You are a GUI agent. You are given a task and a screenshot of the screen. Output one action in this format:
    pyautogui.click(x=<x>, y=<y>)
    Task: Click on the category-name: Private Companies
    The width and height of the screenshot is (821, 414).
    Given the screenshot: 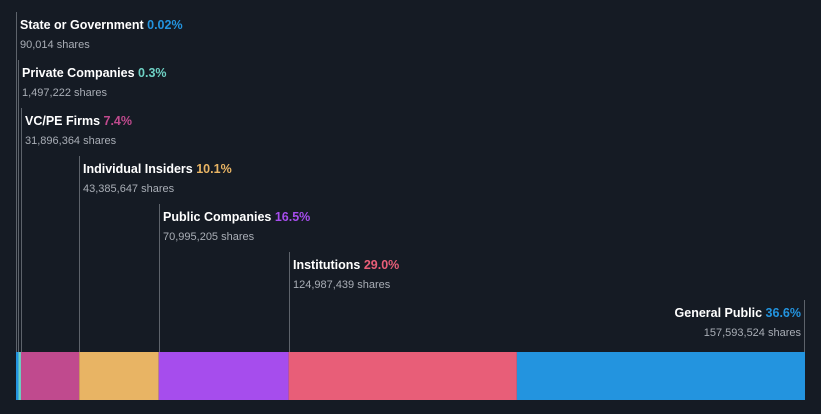 What is the action you would take?
    pyautogui.click(x=80, y=73)
    